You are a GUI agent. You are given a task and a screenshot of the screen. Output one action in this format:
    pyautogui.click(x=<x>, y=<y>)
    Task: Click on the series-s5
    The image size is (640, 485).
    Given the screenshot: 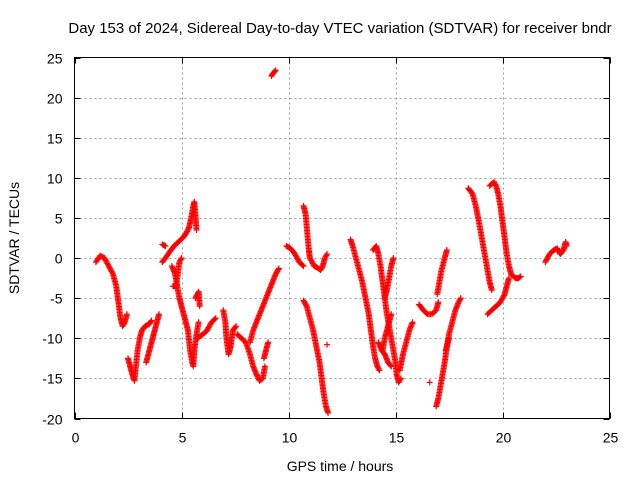 What is the action you would take?
    pyautogui.click(x=164, y=245)
    